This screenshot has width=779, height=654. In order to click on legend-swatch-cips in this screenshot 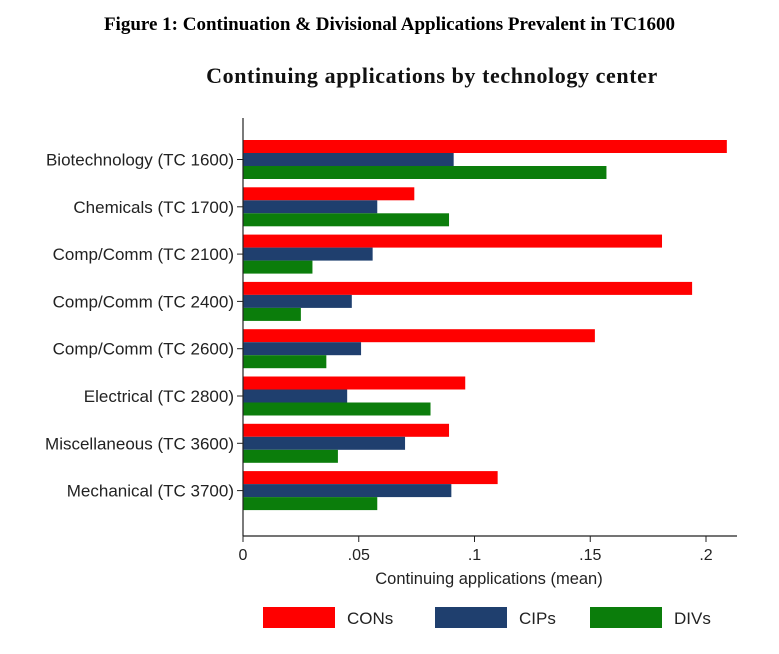, I will do `click(471, 617)`.